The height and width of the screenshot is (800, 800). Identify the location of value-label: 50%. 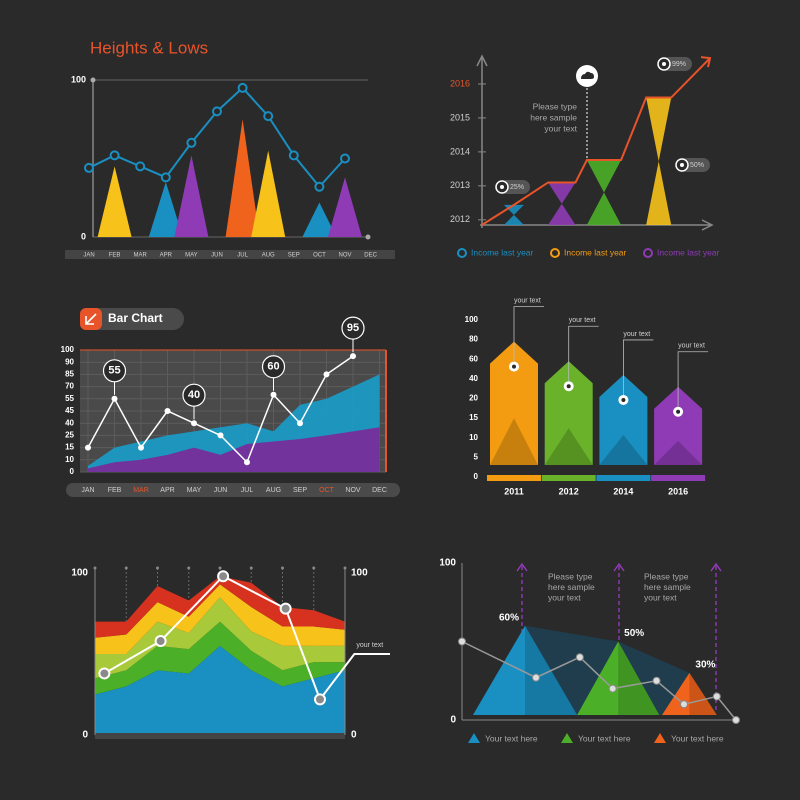
(634, 633).